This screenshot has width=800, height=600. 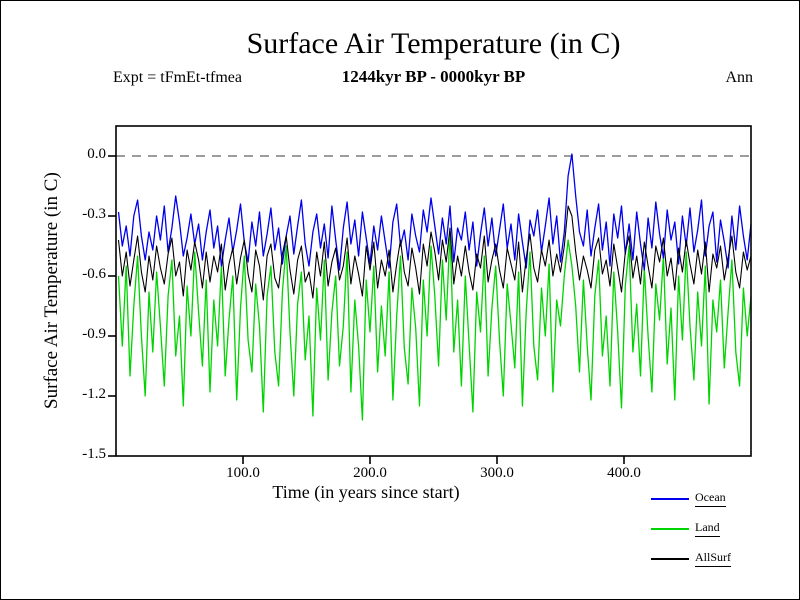 What do you see at coordinates (670, 499) in the screenshot?
I see `ocean-legend-line` at bounding box center [670, 499].